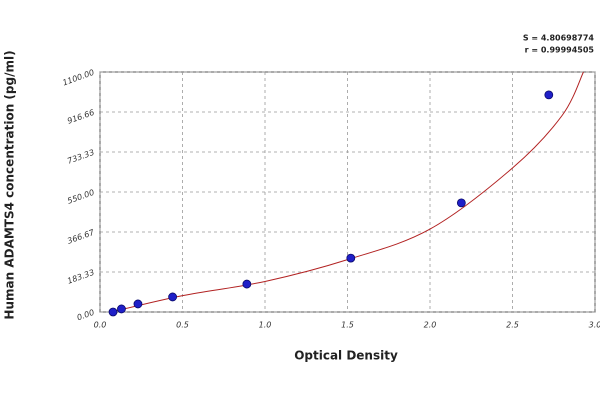 The image size is (600, 400). Describe the element at coordinates (80, 117) in the screenshot. I see `y-tick-label: 916.66` at that location.